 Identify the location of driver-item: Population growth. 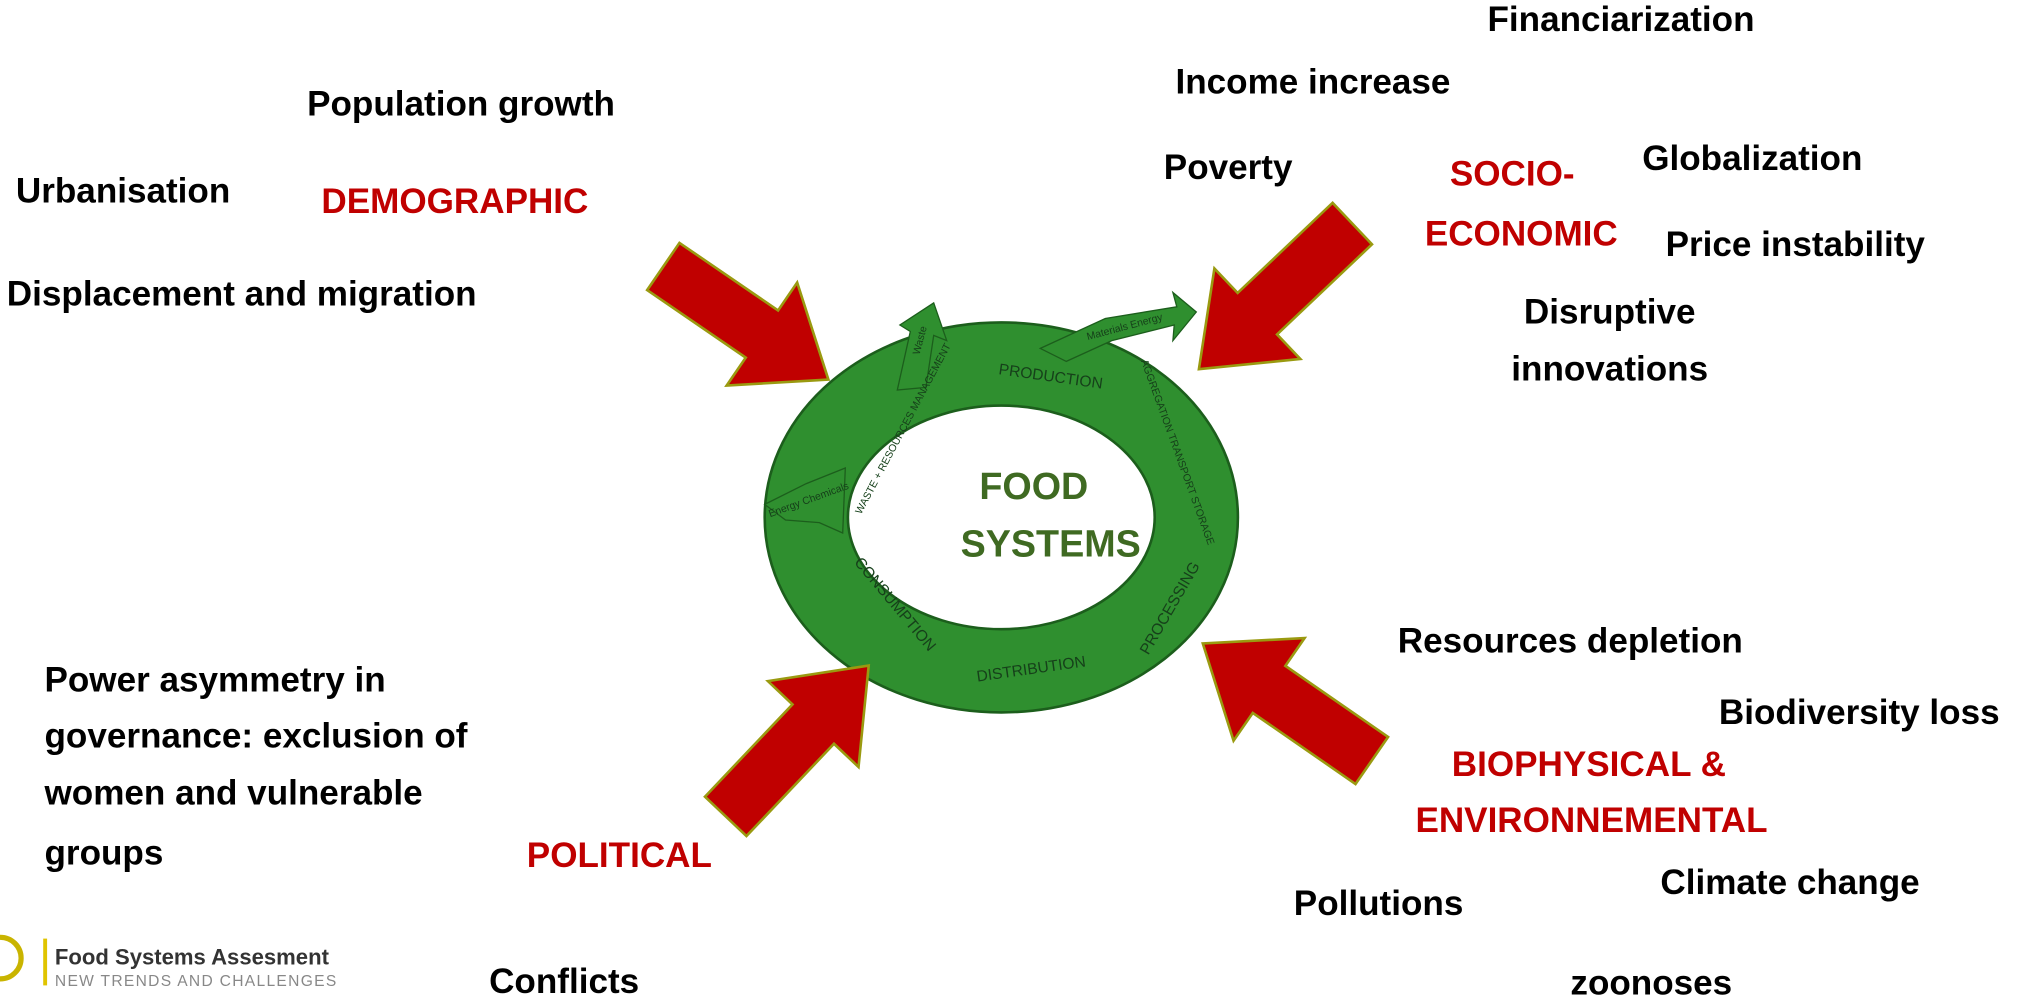
(461, 104).